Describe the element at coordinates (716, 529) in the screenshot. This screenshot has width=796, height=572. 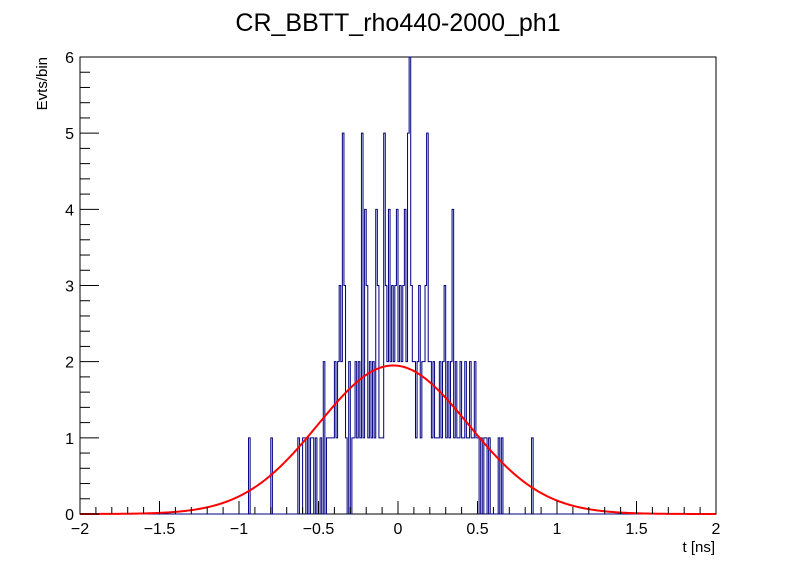
I see `x-tick-label: 2` at that location.